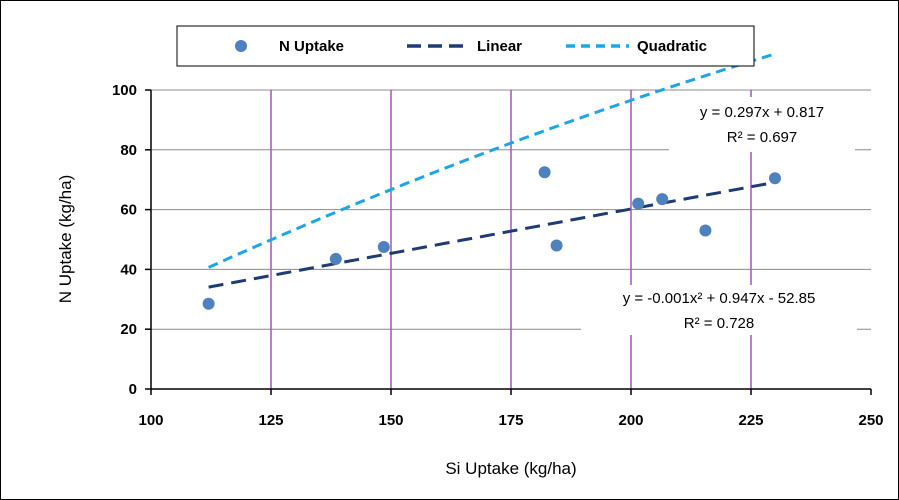 This screenshot has width=899, height=500. I want to click on y-axis-title: N Uptake (kg/ha), so click(65, 239).